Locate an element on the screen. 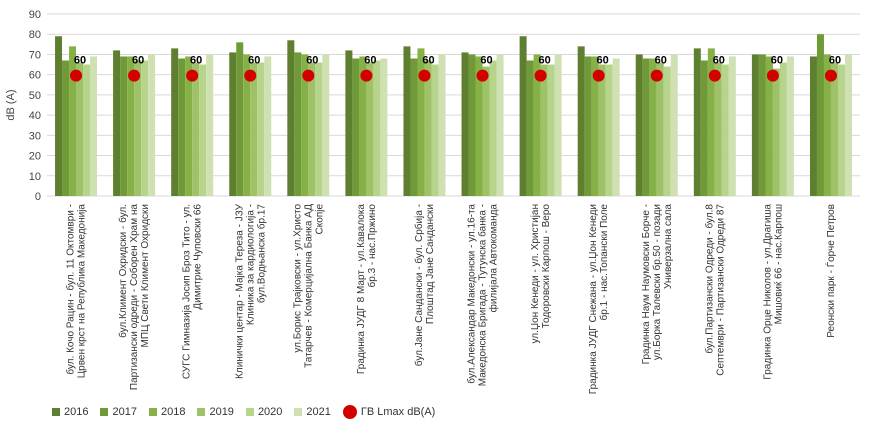 The height and width of the screenshot is (426, 871). category-label-line: Плоштад Јане Сандански is located at coordinates (430, 264).